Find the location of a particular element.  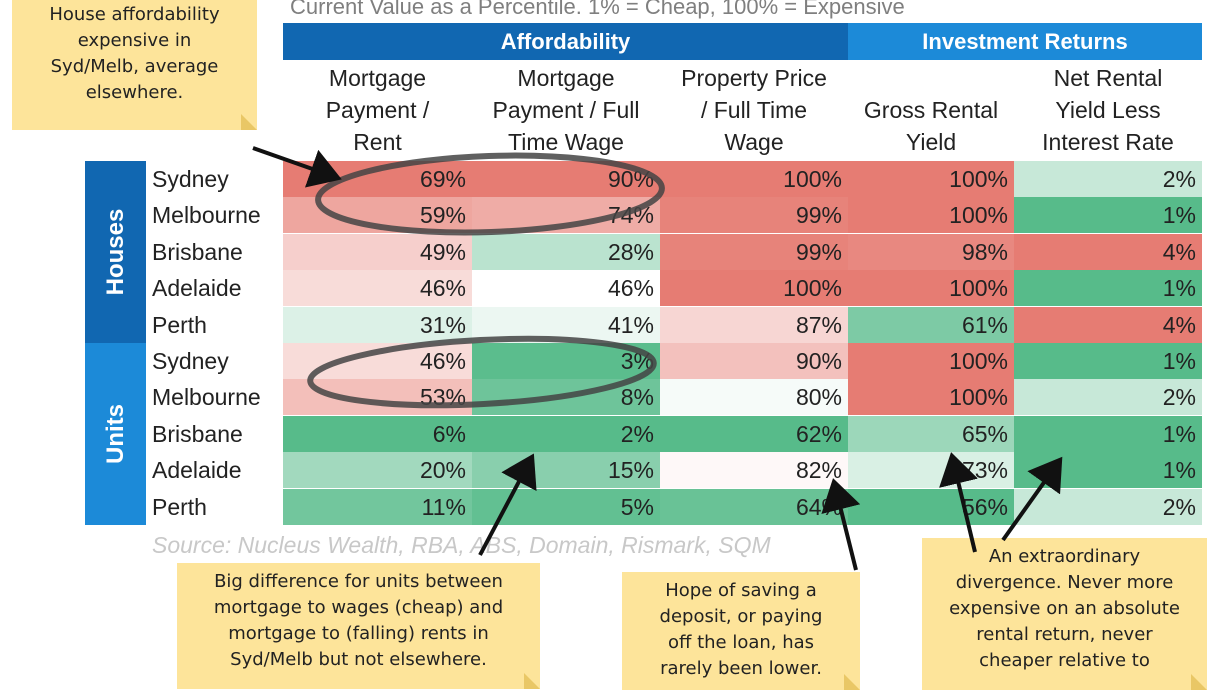

data-cell: 20% is located at coordinates (377, 470).